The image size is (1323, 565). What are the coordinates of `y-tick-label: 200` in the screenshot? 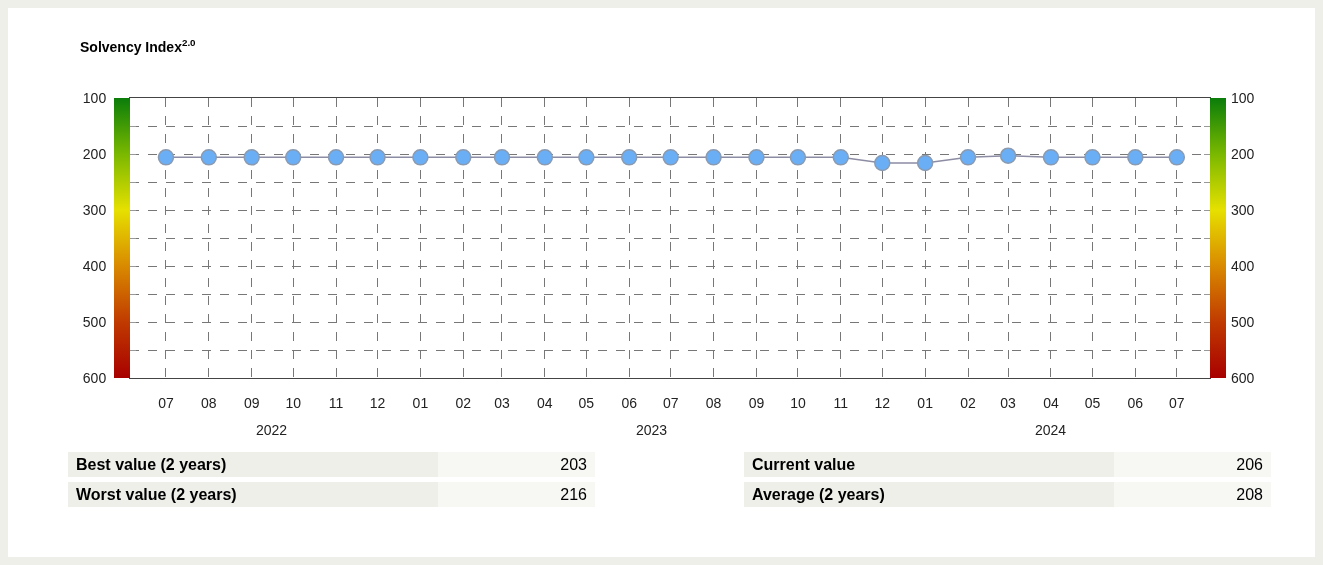 It's located at (94, 153).